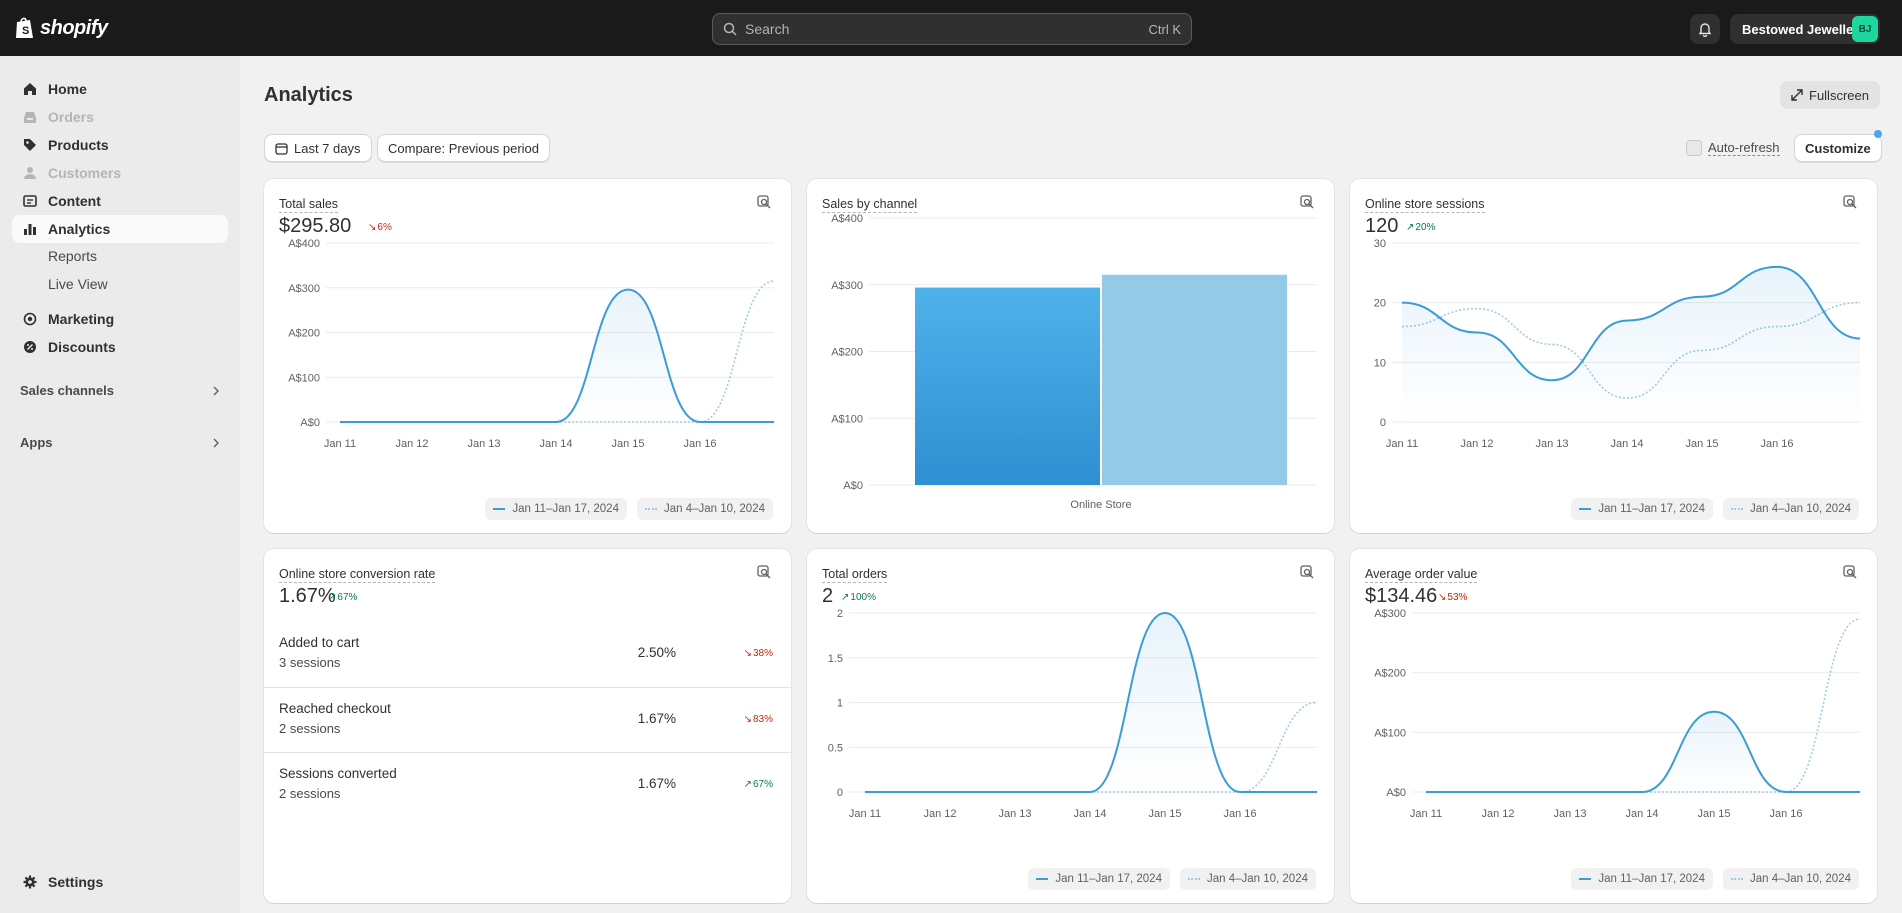  What do you see at coordinates (1007, 386) in the screenshot?
I see `bar-current` at bounding box center [1007, 386].